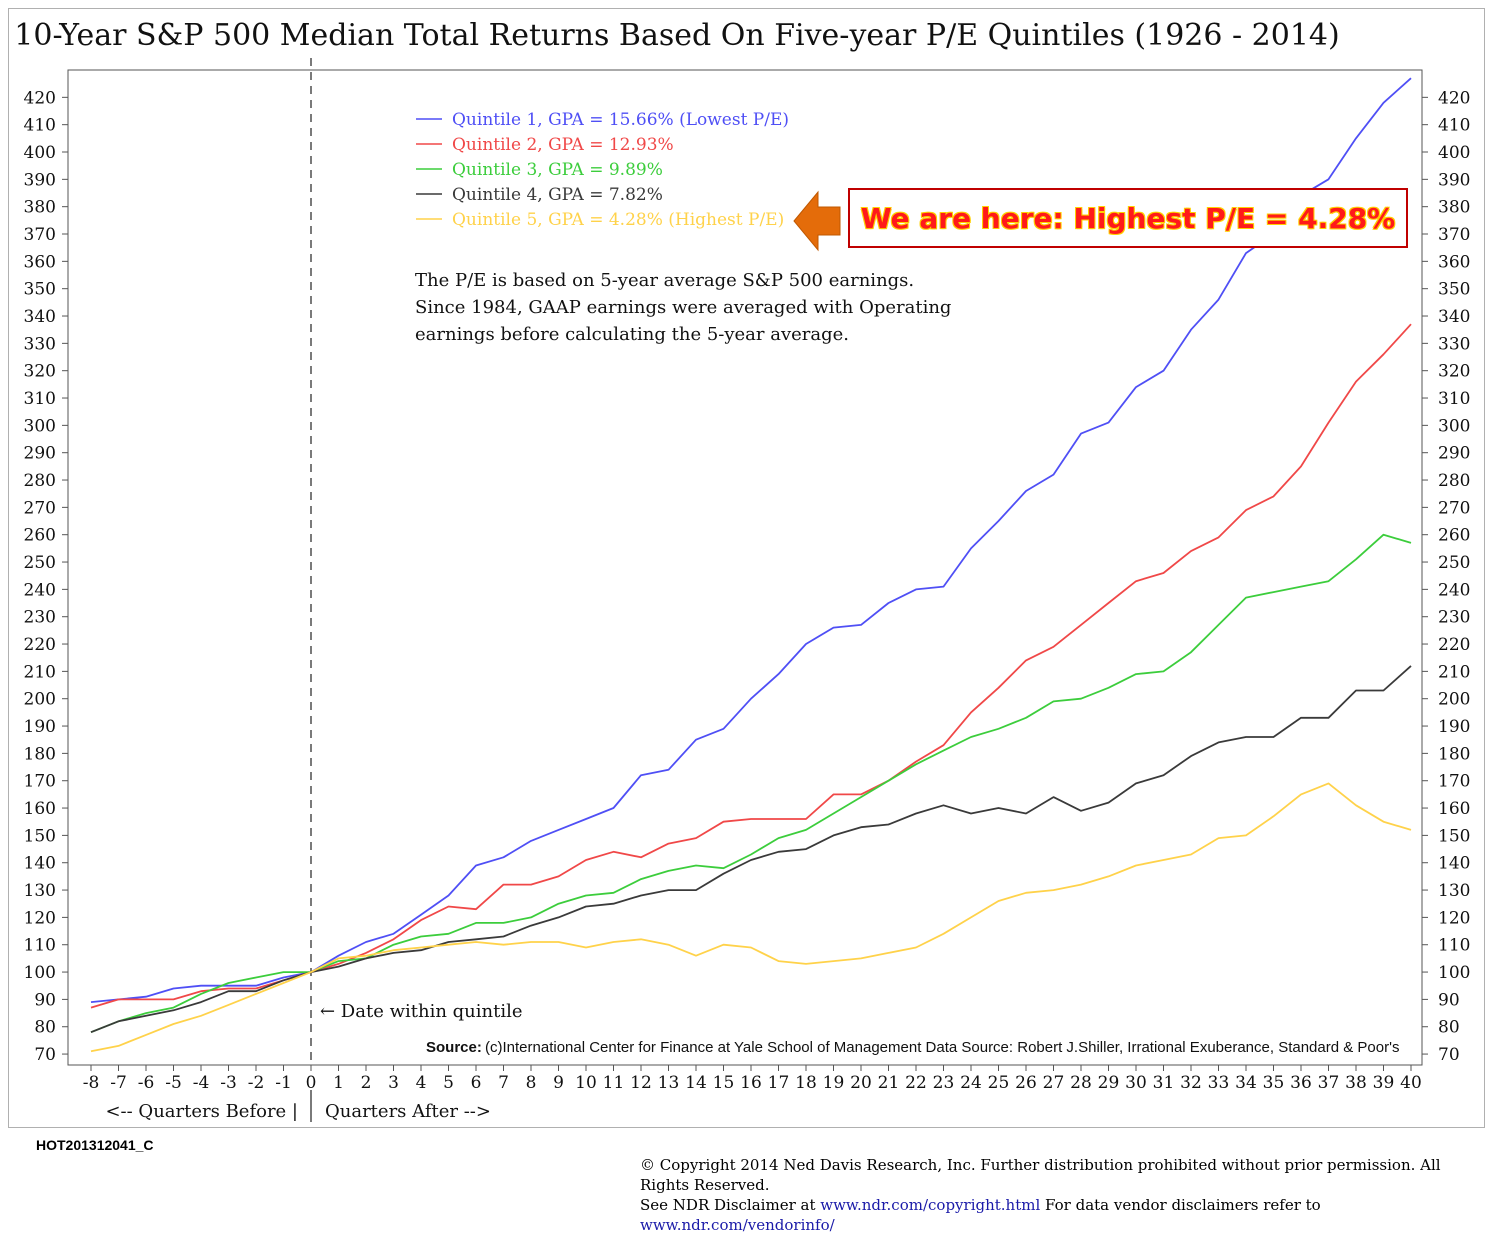  What do you see at coordinates (1454, 645) in the screenshot?
I see `y-tick-label-right: 220` at bounding box center [1454, 645].